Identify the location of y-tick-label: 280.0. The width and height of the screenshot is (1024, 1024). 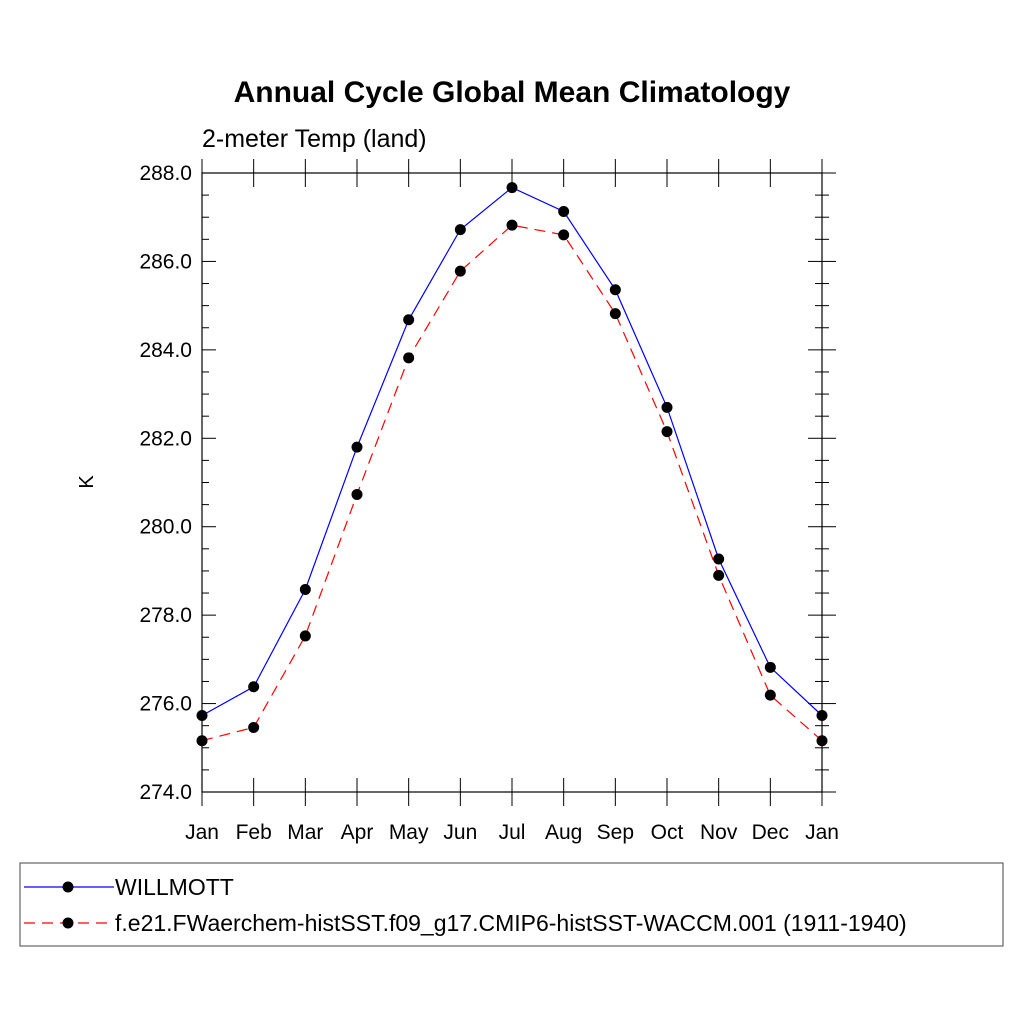
(165, 527).